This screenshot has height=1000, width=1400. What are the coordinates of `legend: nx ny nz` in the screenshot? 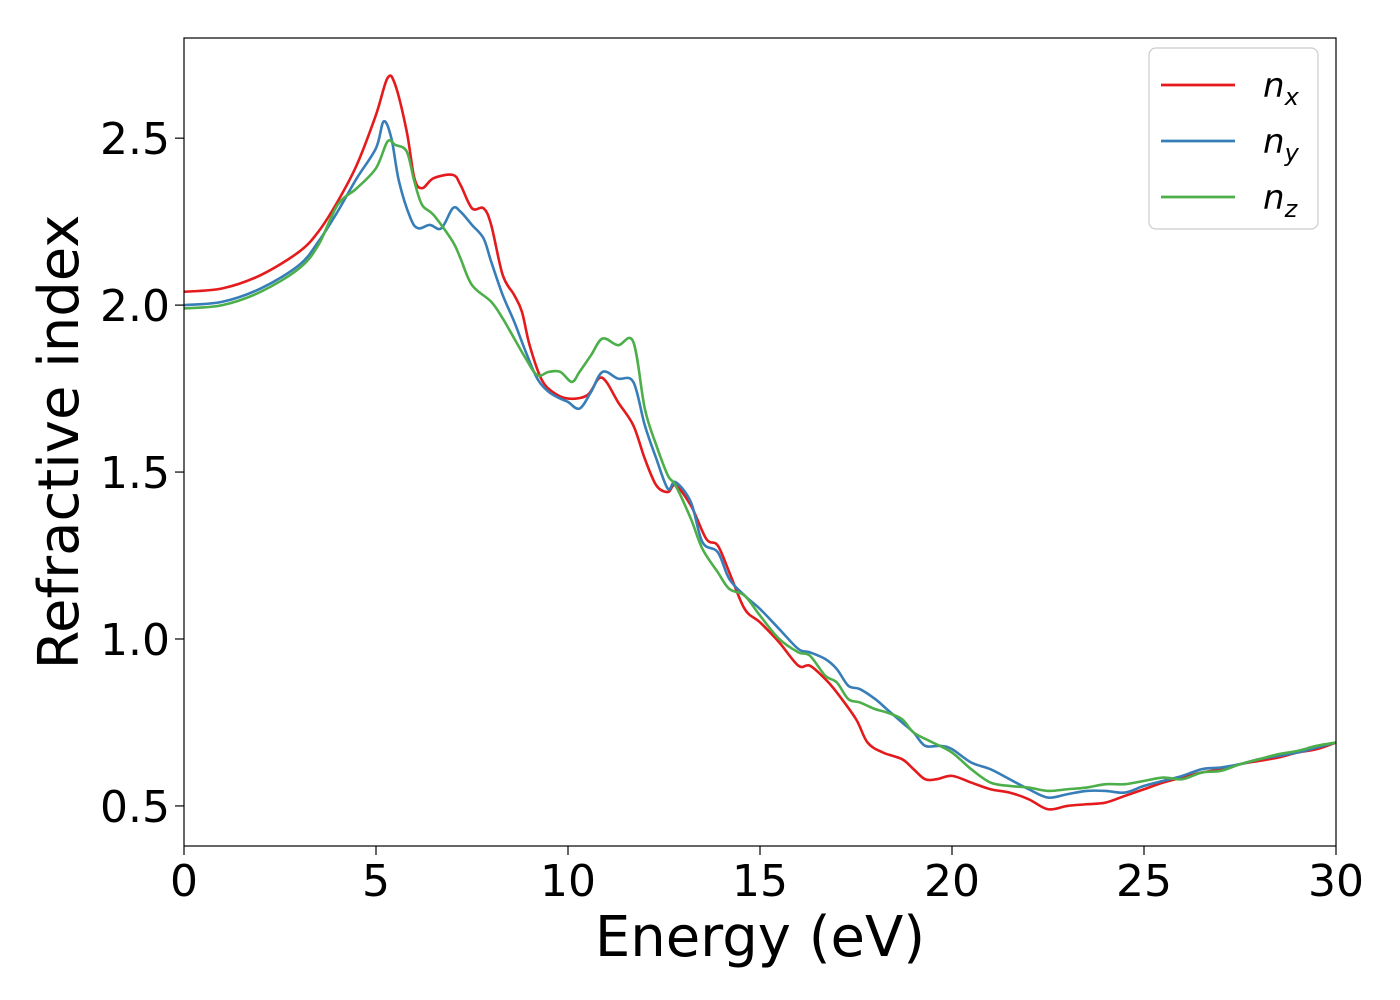 It's located at (1233, 138).